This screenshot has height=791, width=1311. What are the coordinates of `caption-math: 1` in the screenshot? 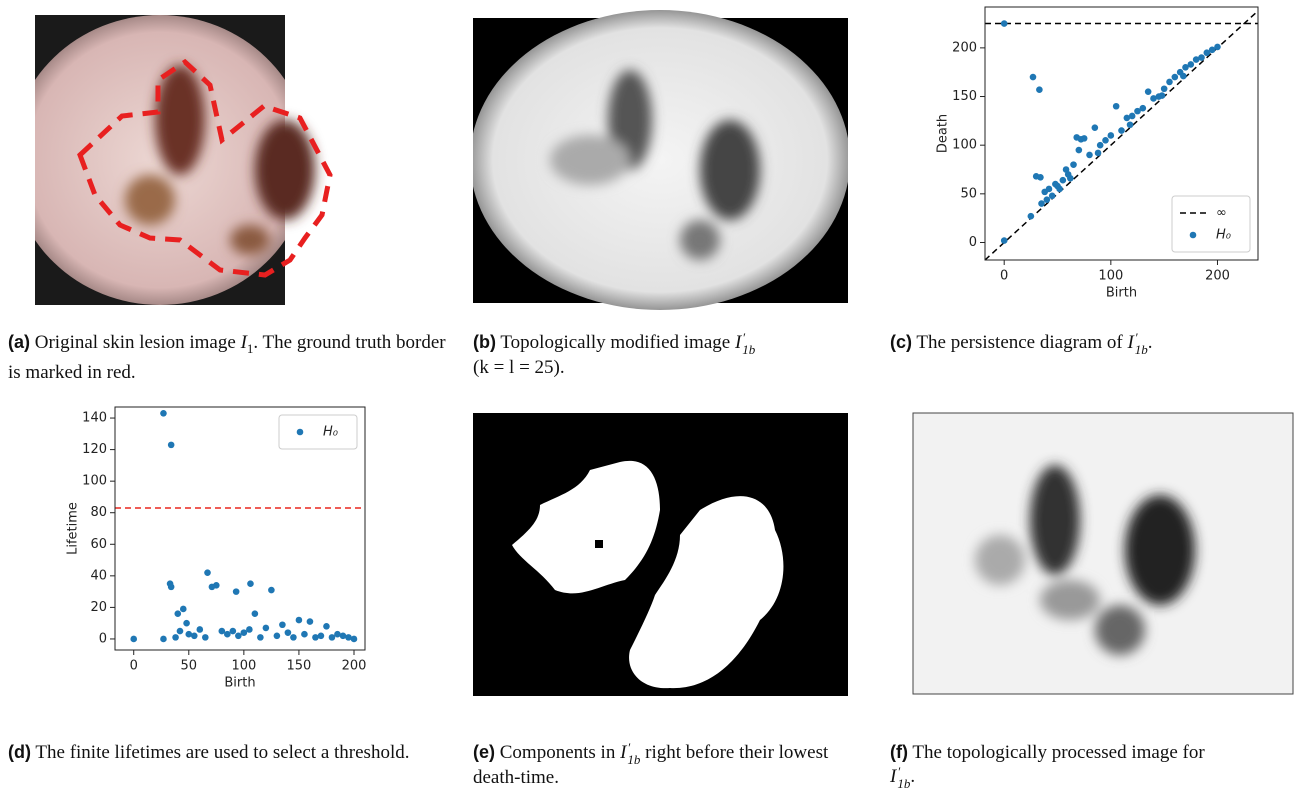 It's located at (250, 348).